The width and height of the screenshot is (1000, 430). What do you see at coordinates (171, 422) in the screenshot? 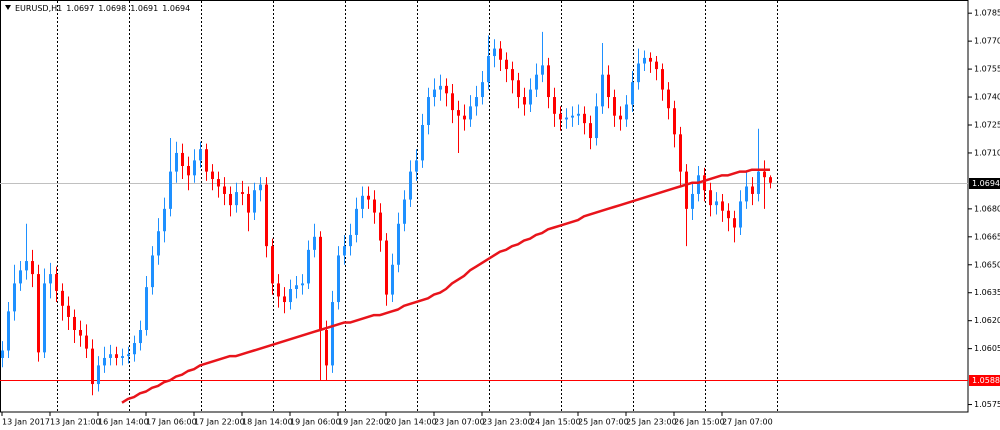
I see `x-tick-label: 17 Jan 06:00` at bounding box center [171, 422].